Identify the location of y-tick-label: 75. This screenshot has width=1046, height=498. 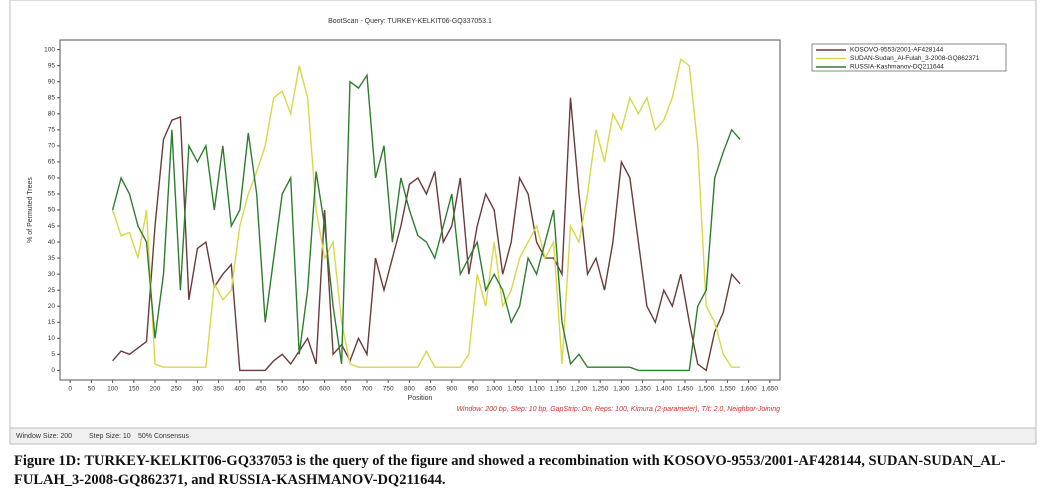
(52, 130).